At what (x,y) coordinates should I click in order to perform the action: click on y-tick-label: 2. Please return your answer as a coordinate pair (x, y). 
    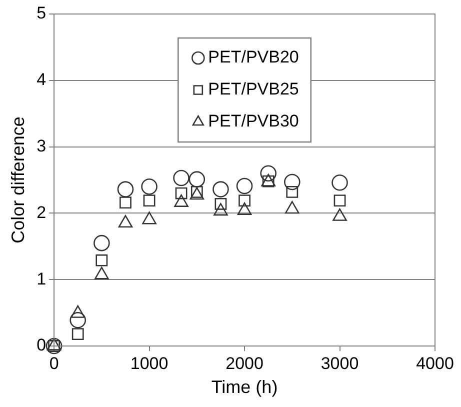
    Looking at the image, I should click on (41, 212).